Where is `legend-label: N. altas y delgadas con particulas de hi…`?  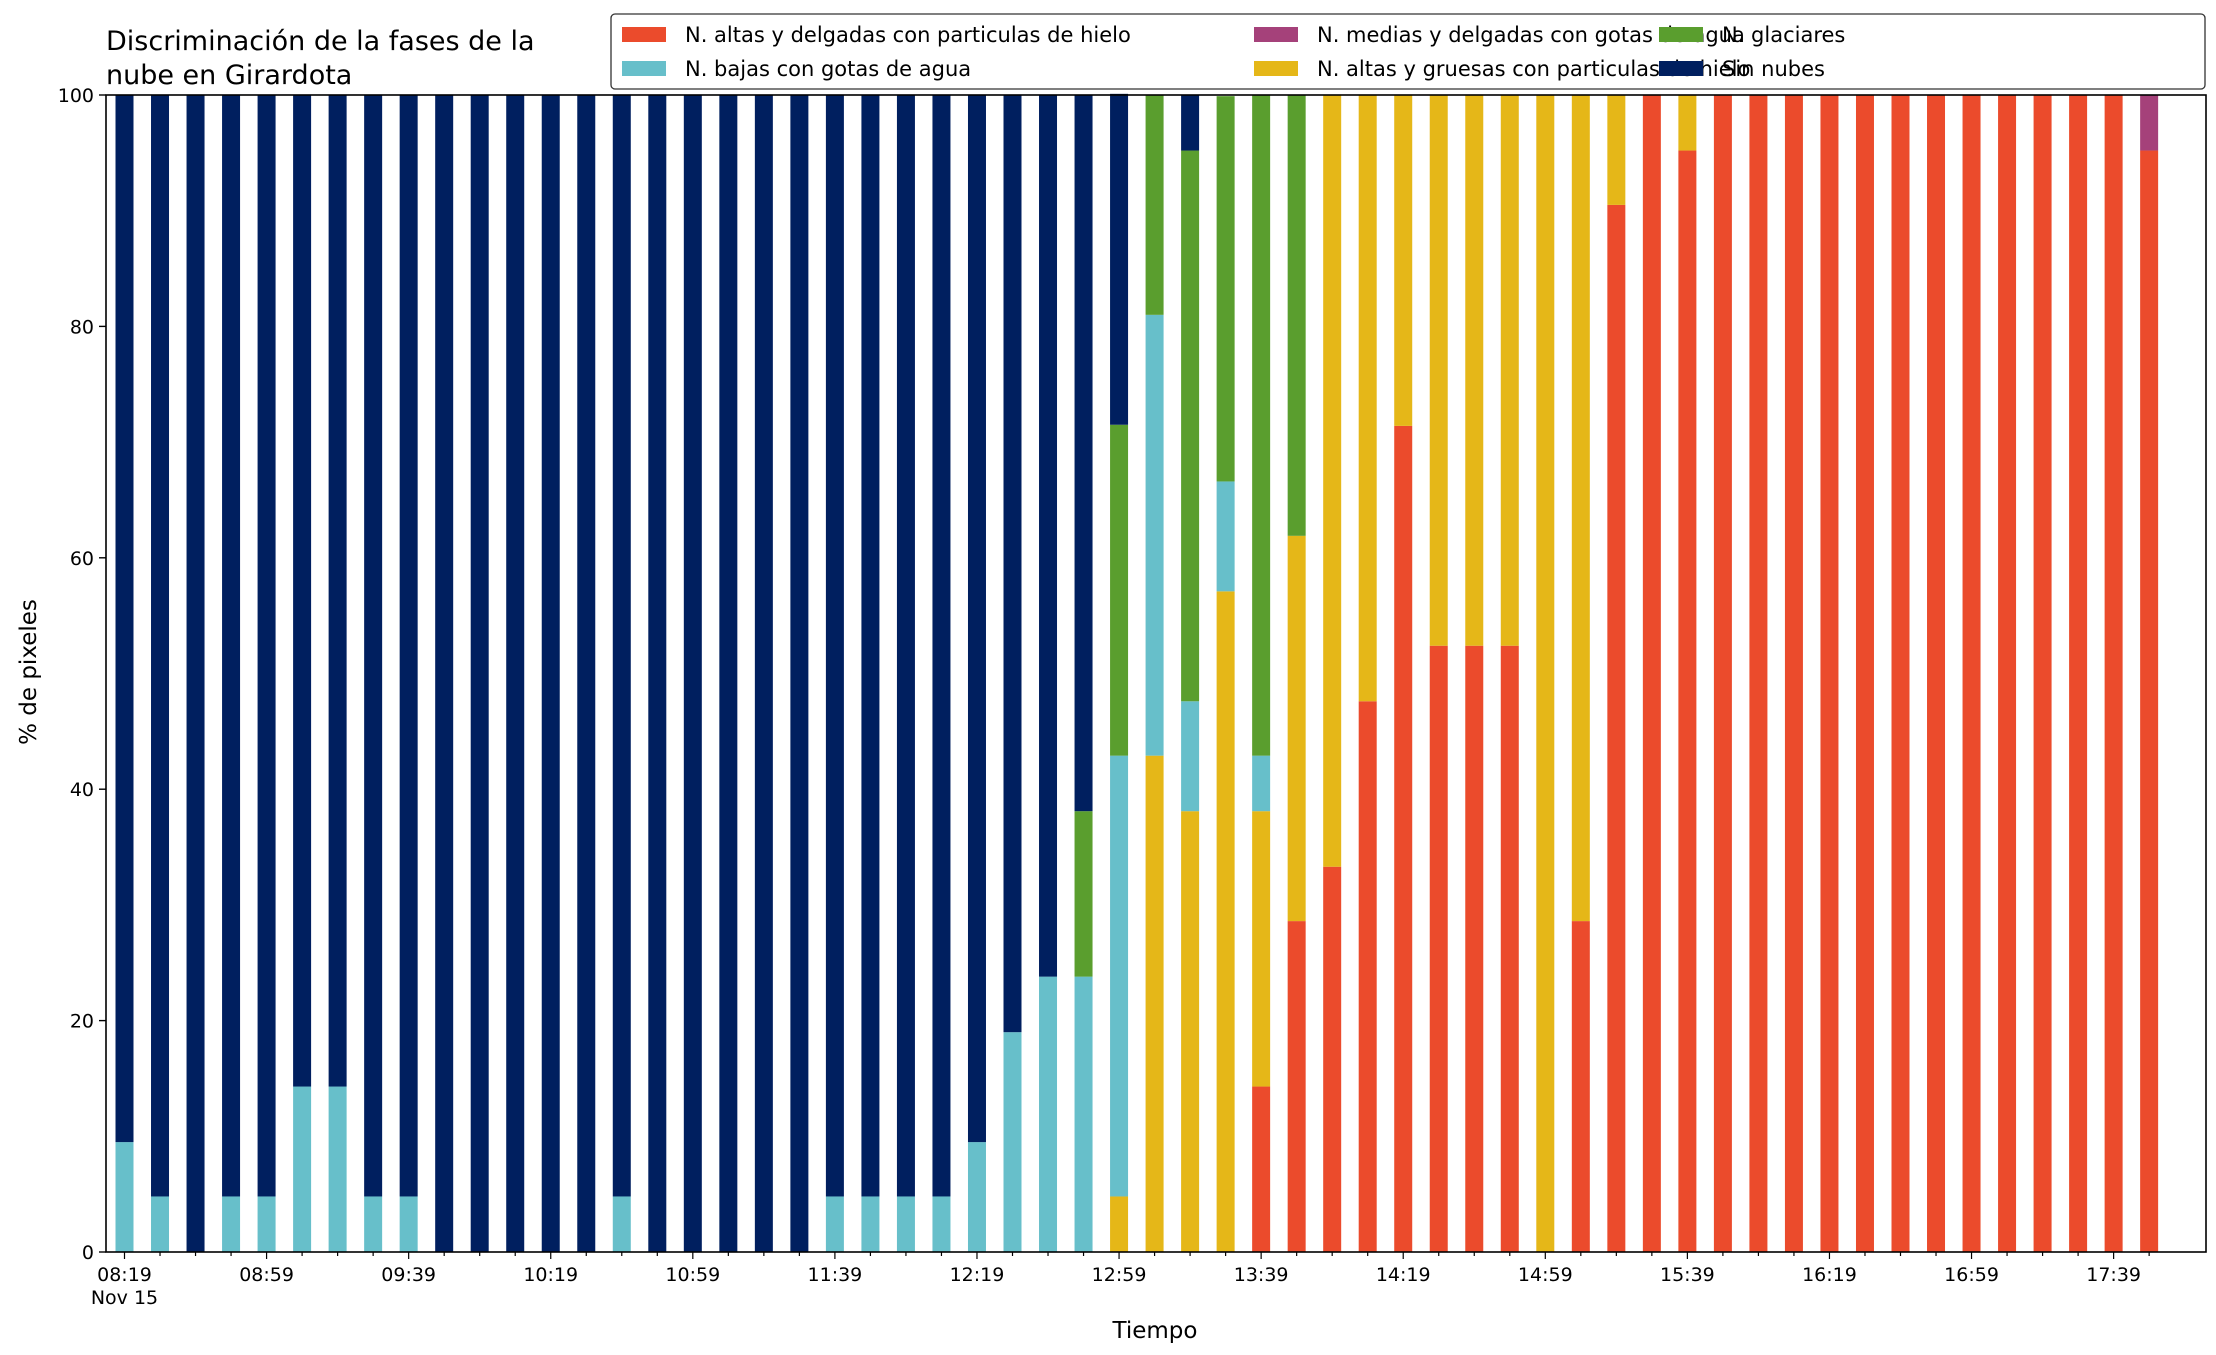
legend-label: N. altas y delgadas con particulas de hi… is located at coordinates (908, 35).